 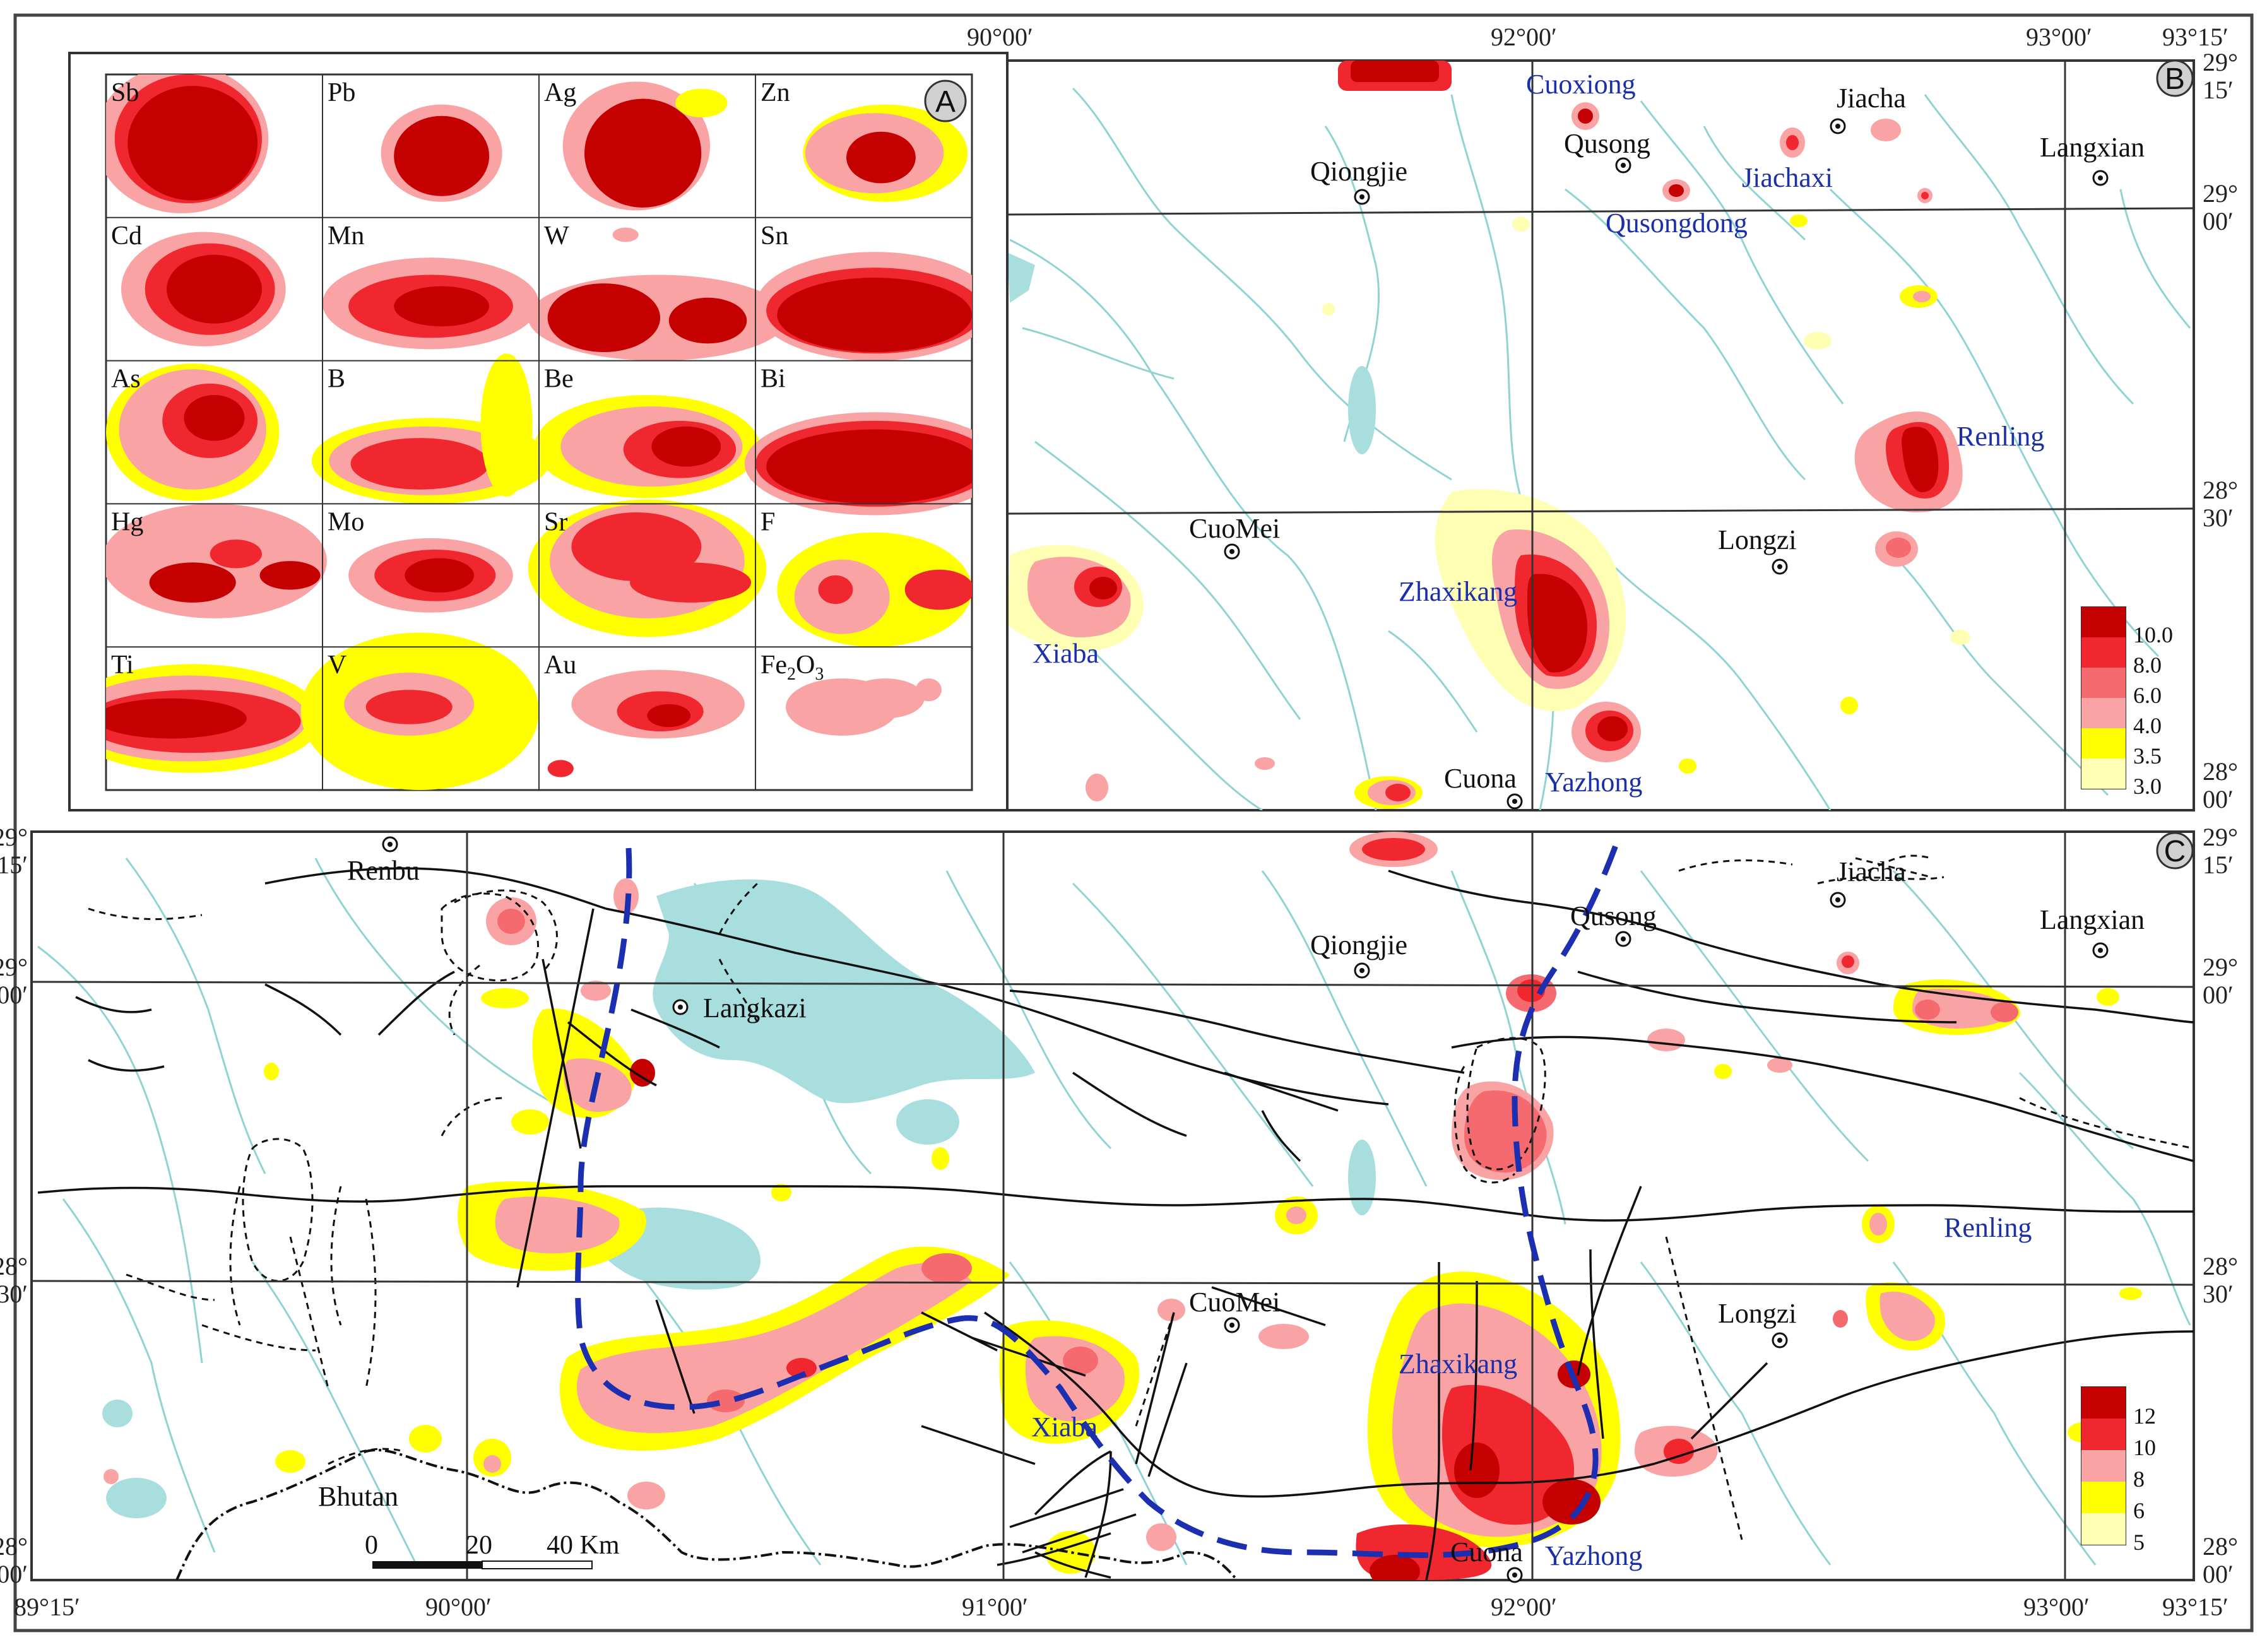 I want to click on b-lat-2830-deg: 28°, so click(x=2220, y=490).